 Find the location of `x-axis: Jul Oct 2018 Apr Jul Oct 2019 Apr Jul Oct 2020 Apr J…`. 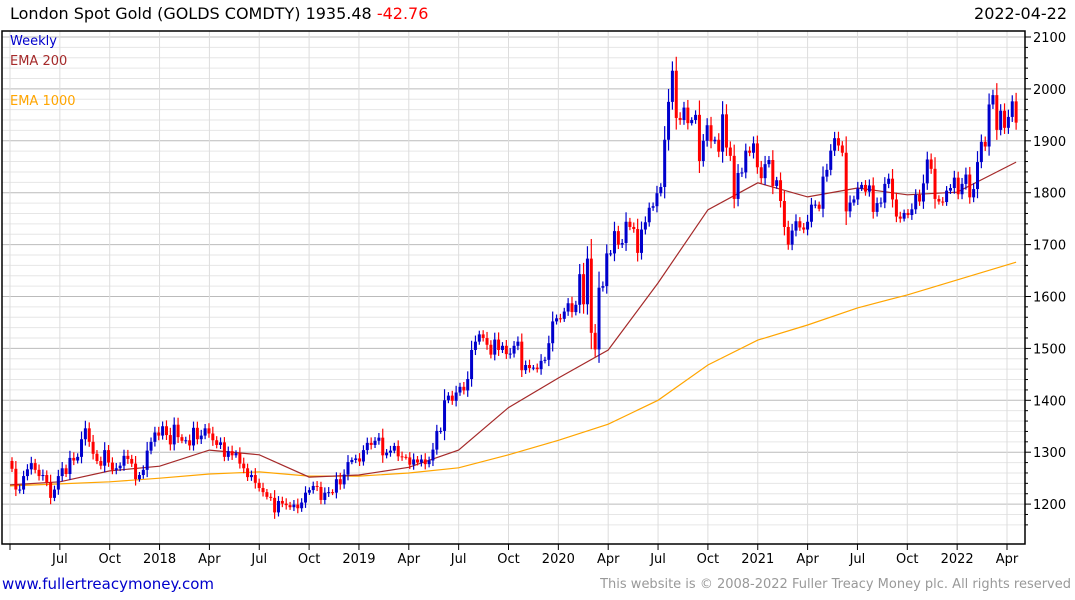

x-axis: Jul Oct 2018 Apr Jul Oct 2019 Apr Jul Oct 2020 Apr J… is located at coordinates (514, 555).